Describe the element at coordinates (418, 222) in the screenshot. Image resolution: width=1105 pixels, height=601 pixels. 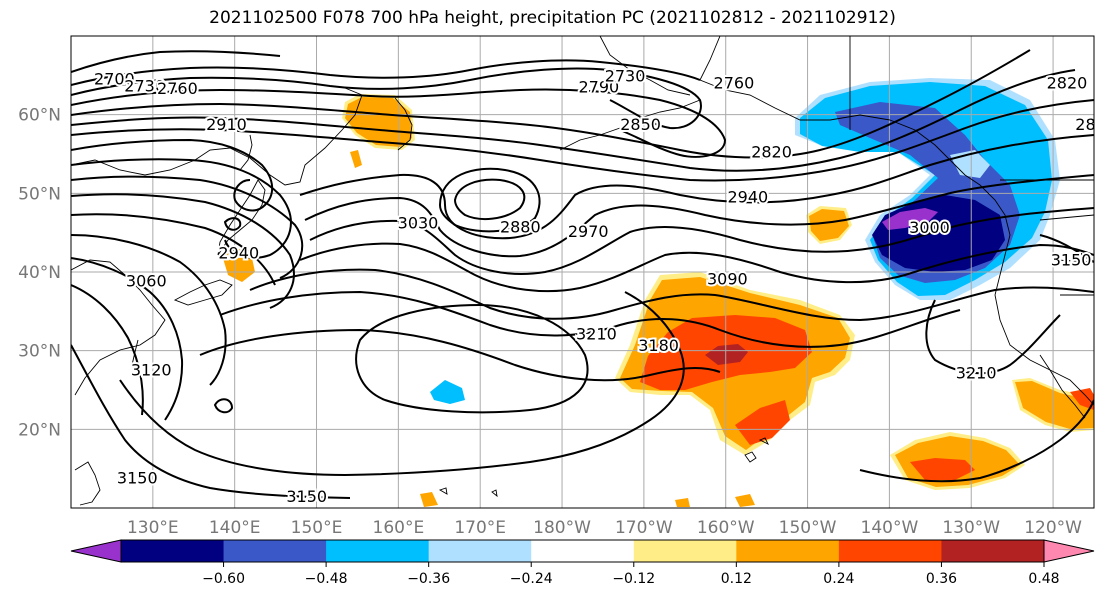
I see `contour-label: 3030` at that location.